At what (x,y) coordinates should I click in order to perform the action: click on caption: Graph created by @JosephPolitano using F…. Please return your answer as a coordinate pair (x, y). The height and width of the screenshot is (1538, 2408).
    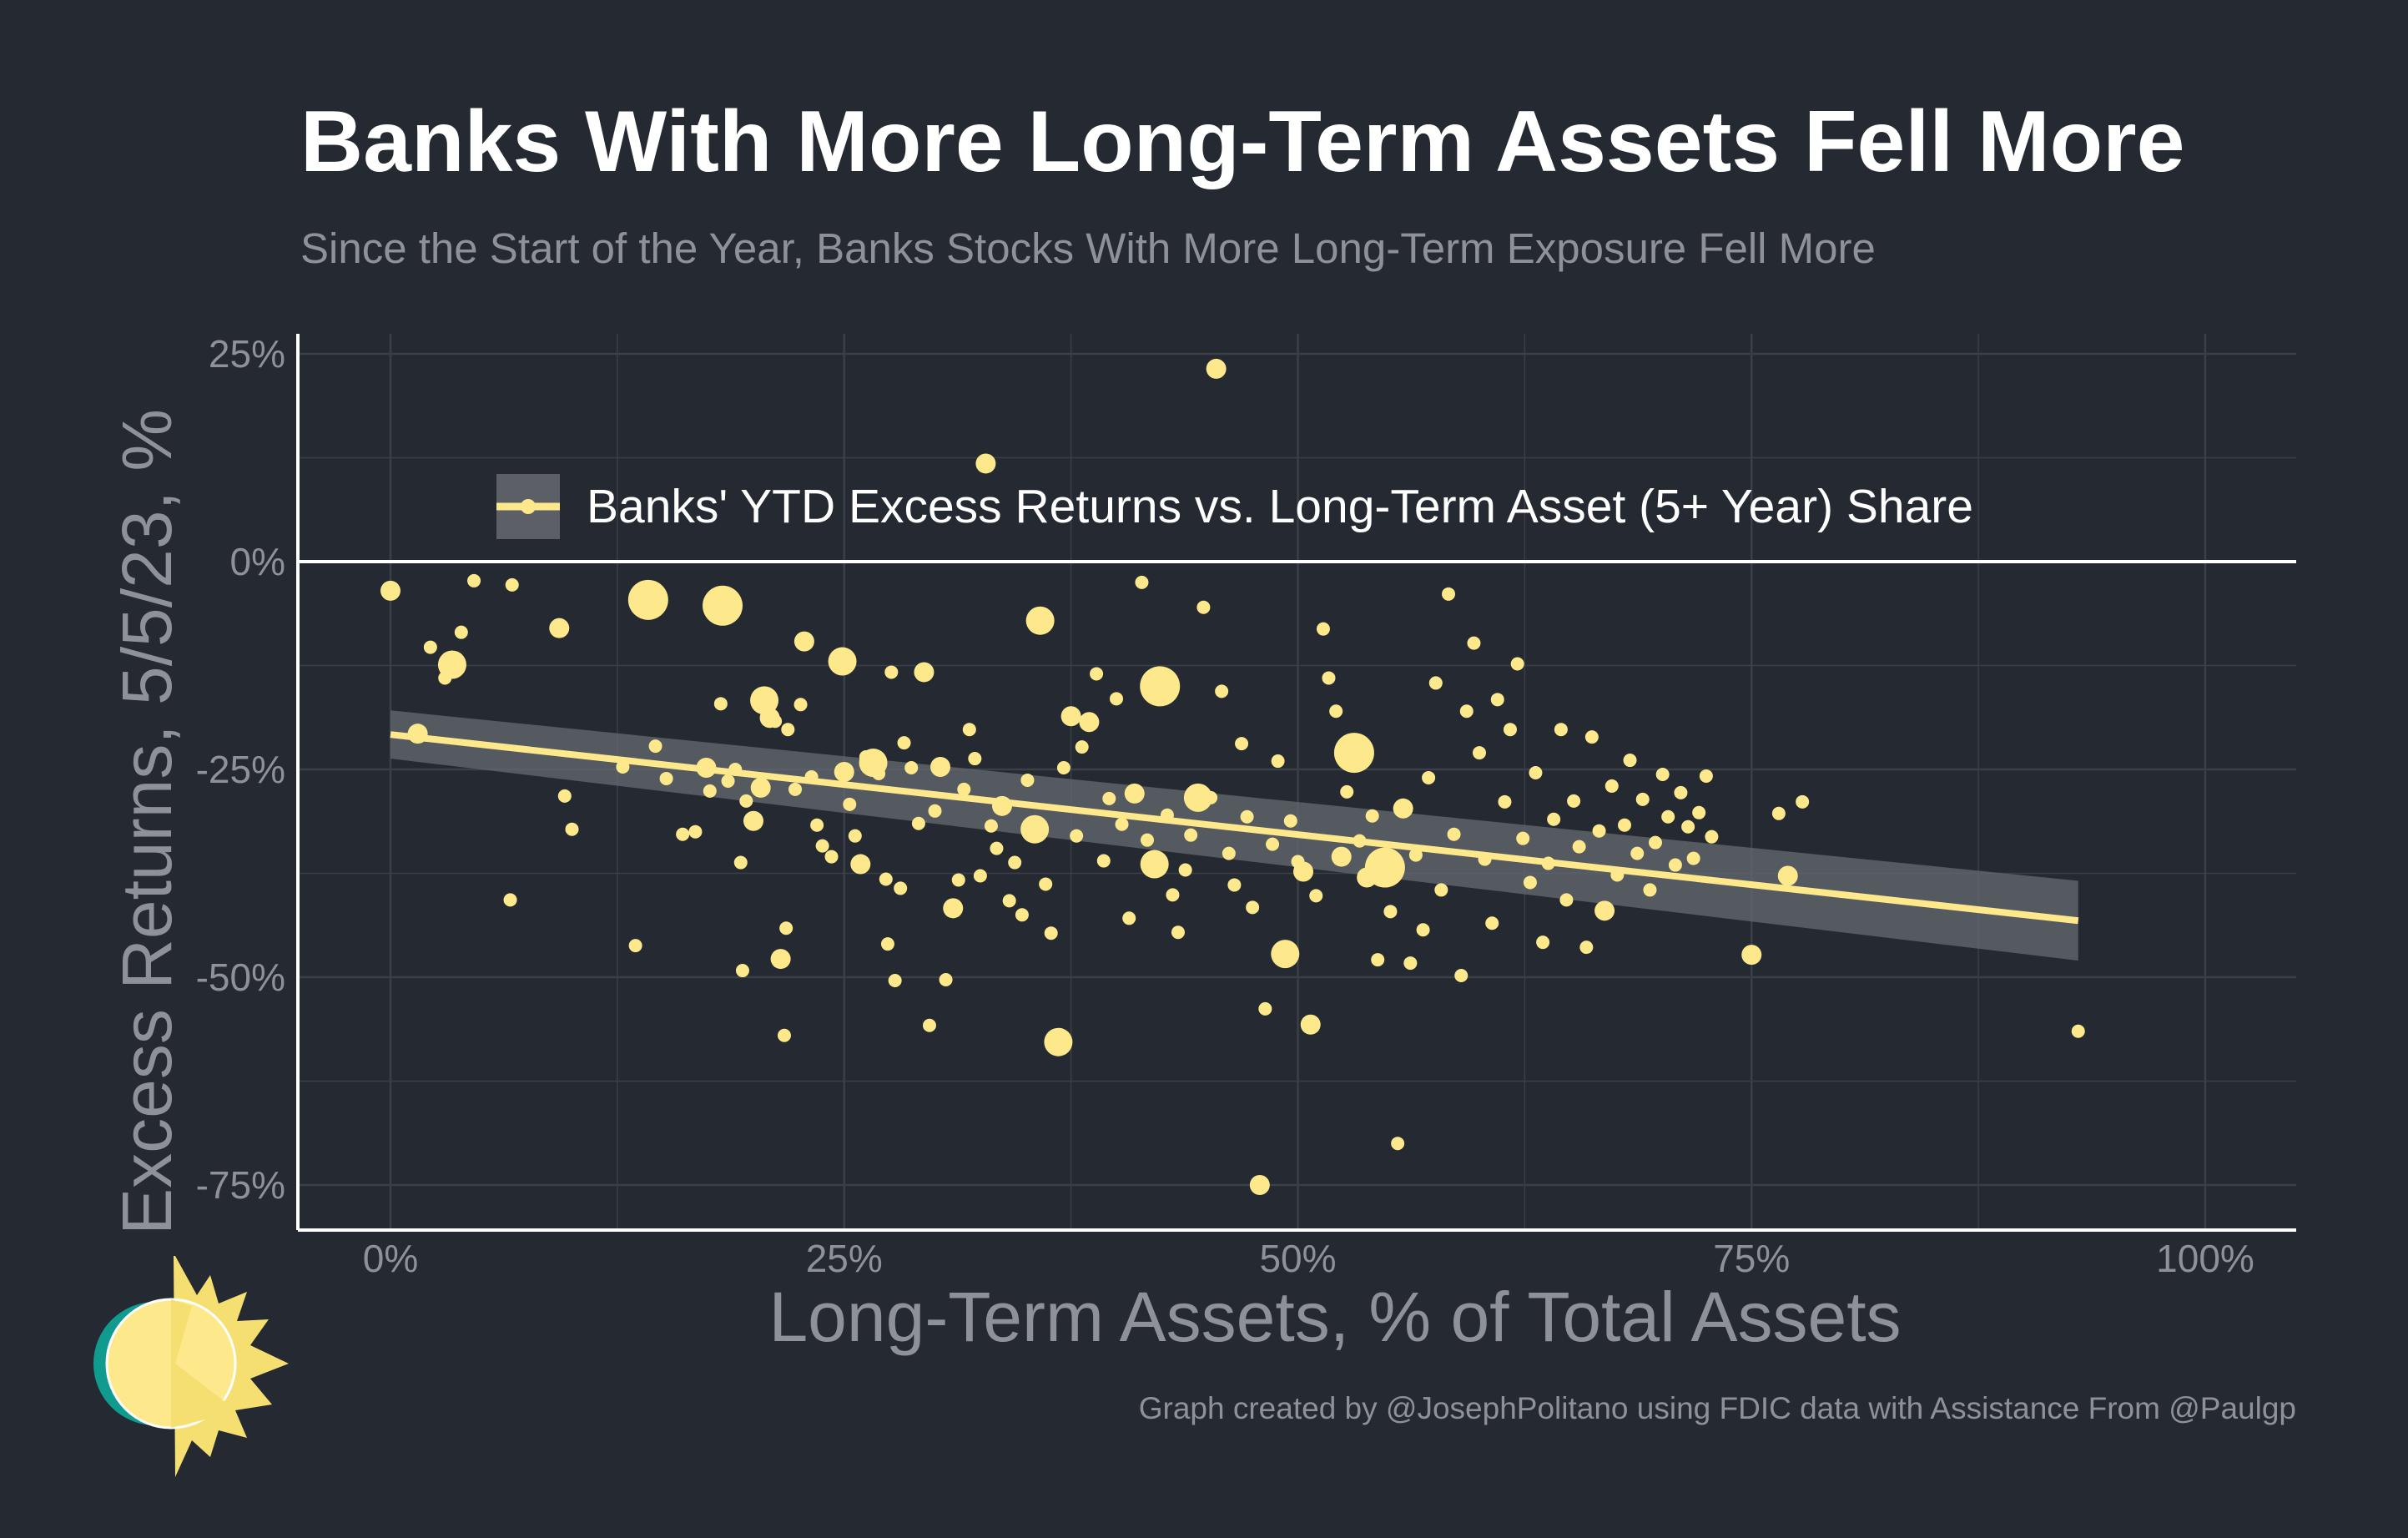
    Looking at the image, I should click on (1717, 1408).